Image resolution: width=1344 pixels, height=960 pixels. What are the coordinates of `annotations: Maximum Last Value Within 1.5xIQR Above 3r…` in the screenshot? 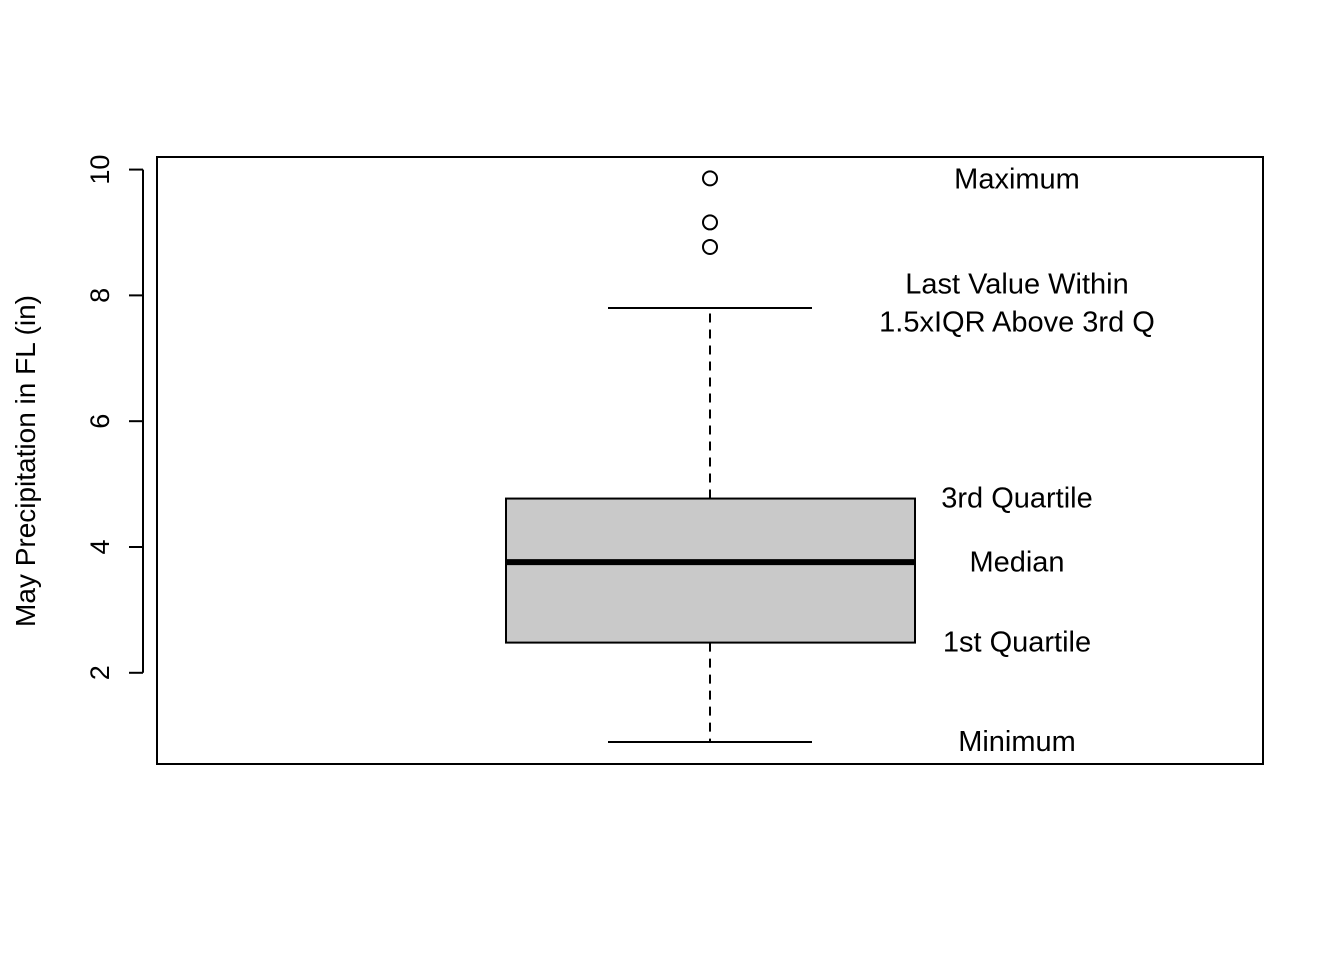 It's located at (1017, 461).